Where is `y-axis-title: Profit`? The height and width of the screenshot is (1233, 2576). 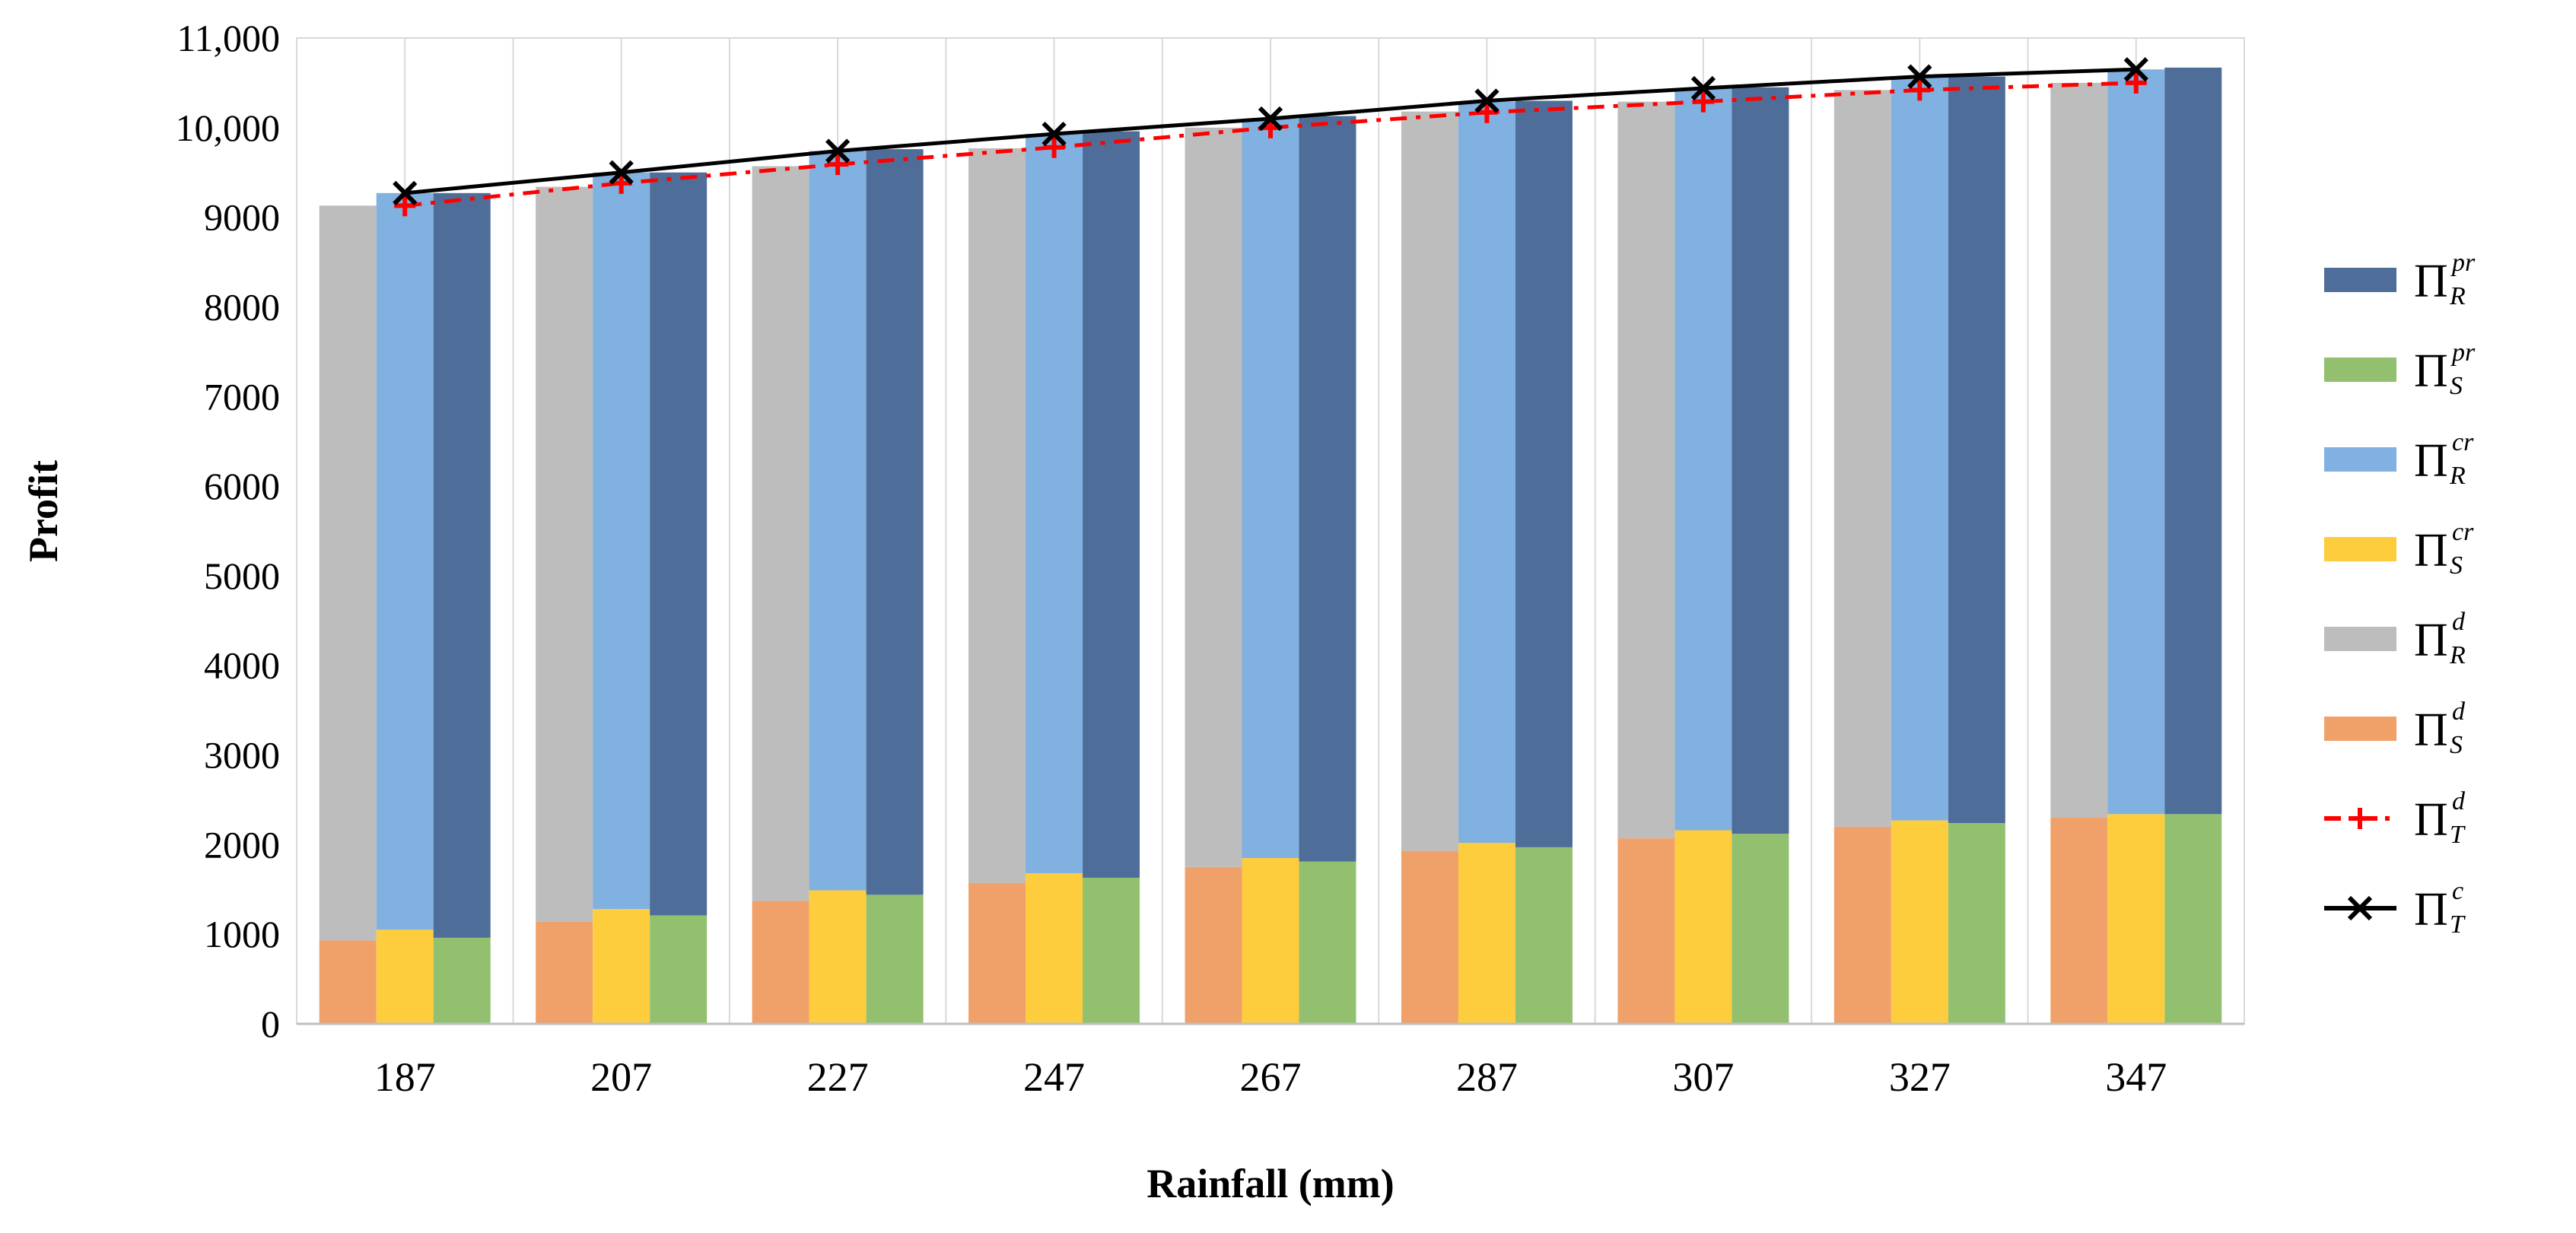 y-axis-title: Profit is located at coordinates (43, 511).